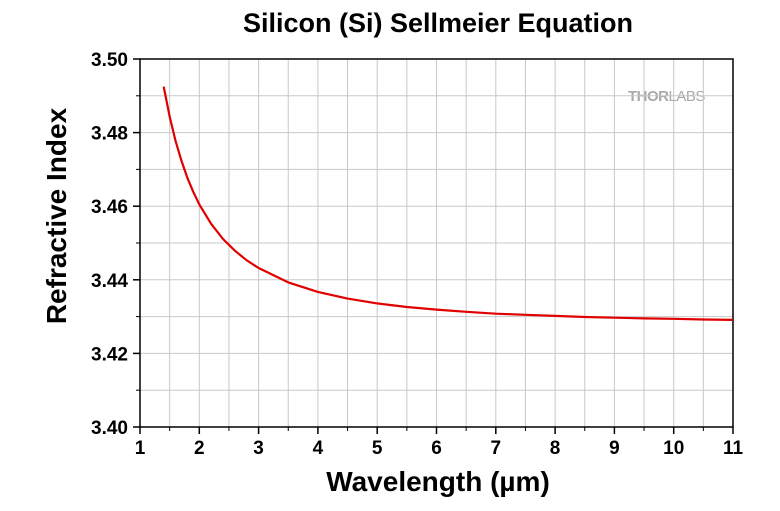 This screenshot has height=511, width=780. What do you see at coordinates (666, 96) in the screenshot?
I see `thorlabs-logo: THORLABS` at bounding box center [666, 96].